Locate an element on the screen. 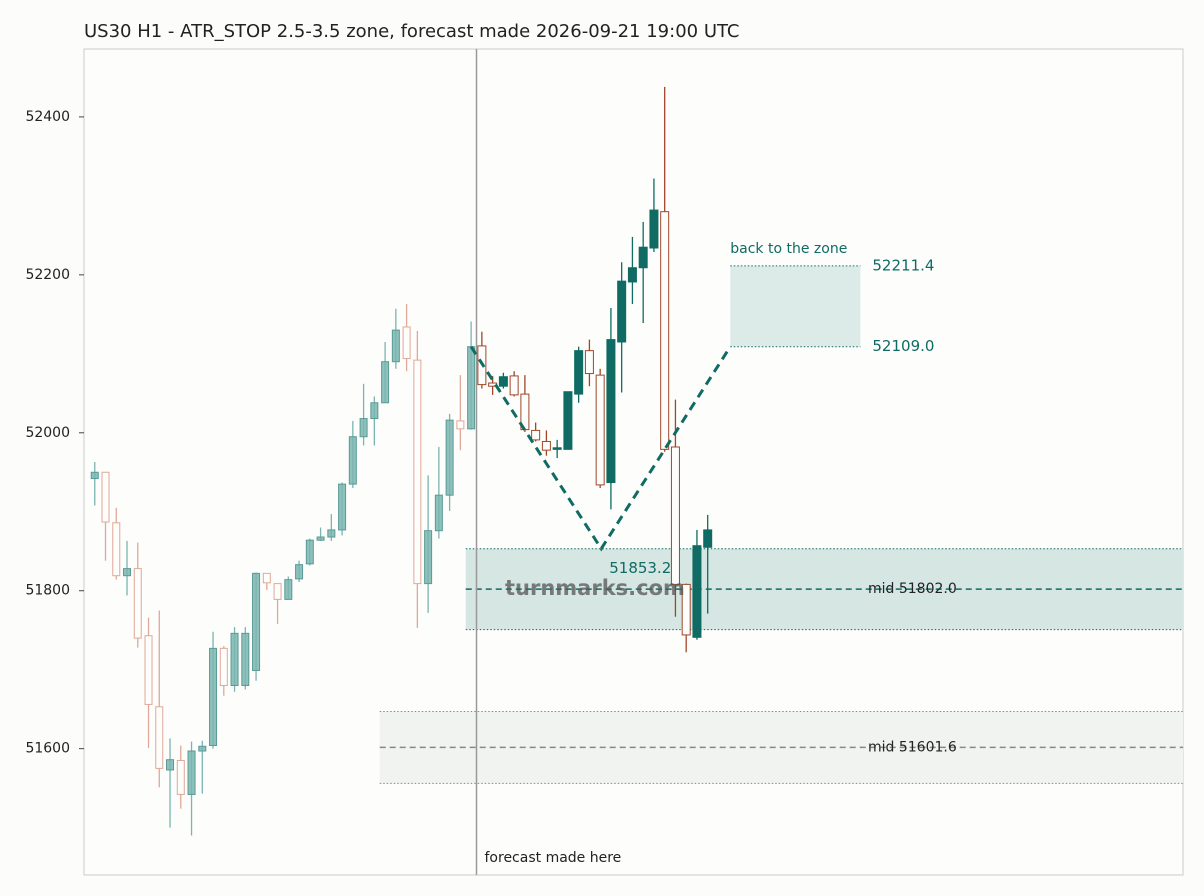 The height and width of the screenshot is (896, 1204). forecast-low-label: 51853.2 is located at coordinates (640, 568).